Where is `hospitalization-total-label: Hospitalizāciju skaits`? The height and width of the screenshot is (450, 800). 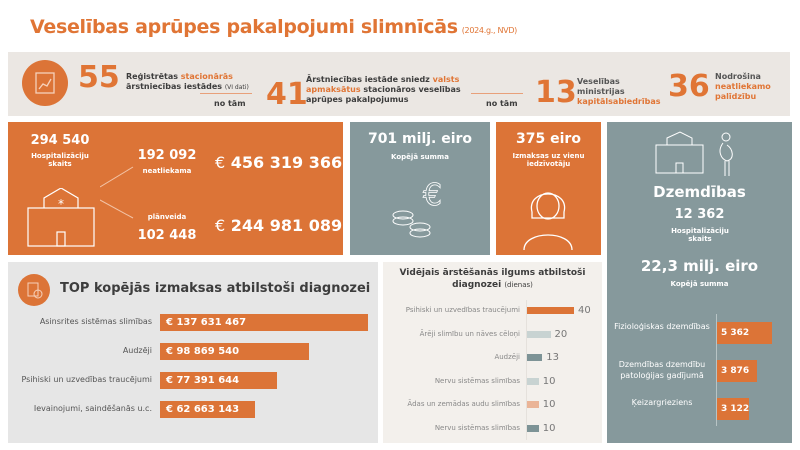
hospitalization-total-label: Hospitalizāciju skaits is located at coordinates (60, 160).